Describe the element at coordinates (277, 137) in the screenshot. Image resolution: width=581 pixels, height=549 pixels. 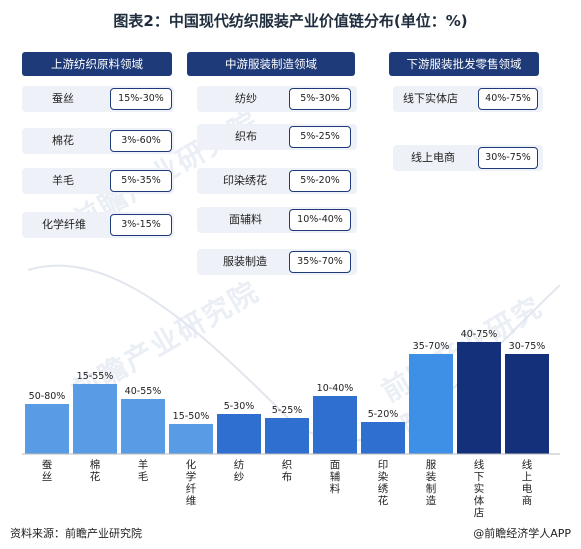
I see `midstream-item: 织布 5%-25%` at that location.